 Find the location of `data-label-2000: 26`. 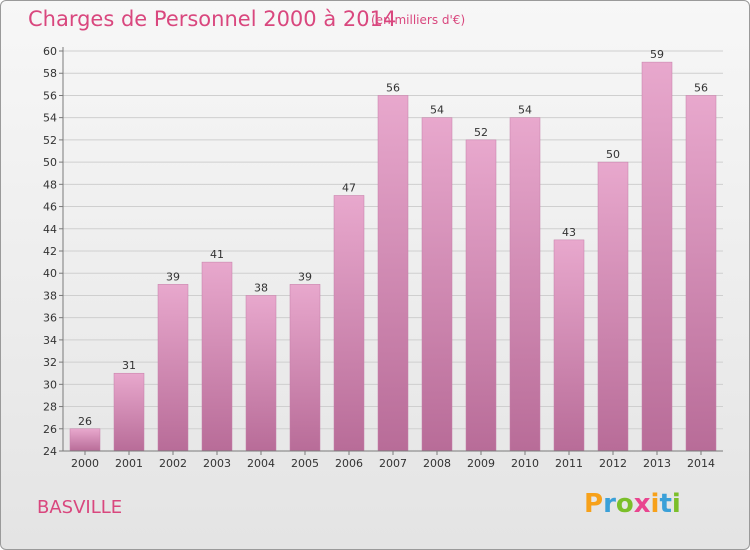

data-label-2000: 26 is located at coordinates (85, 421).